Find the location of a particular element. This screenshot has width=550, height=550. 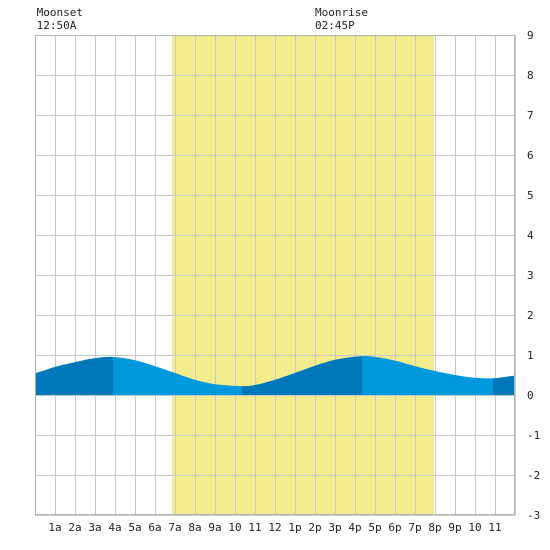

y-tick-label: 4 is located at coordinates (530, 235).